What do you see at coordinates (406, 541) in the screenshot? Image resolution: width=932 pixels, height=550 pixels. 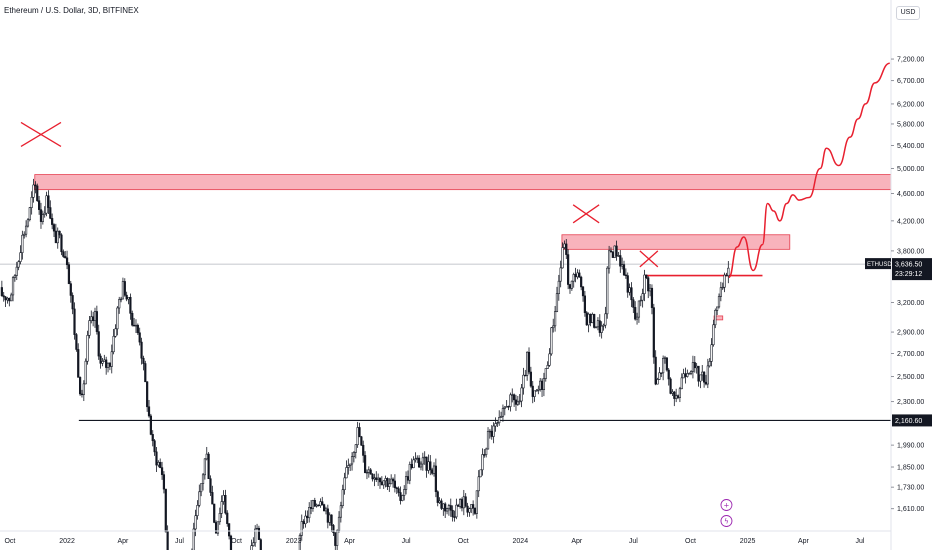 I see `time-tick-label: Jul` at bounding box center [406, 541].